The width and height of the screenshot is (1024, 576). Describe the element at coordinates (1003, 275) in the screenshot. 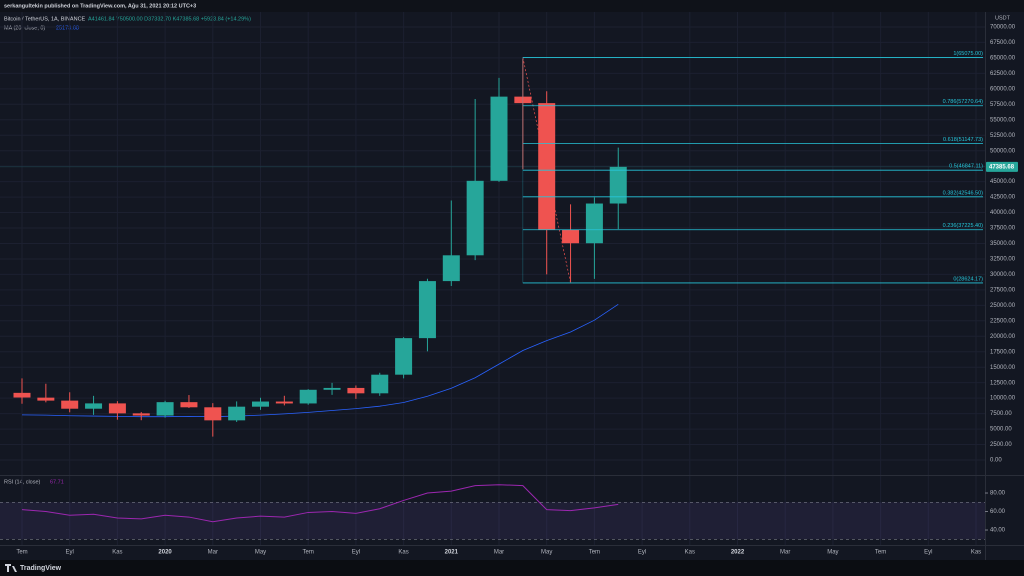

I see `y-tick-label: 30000.00` at that location.